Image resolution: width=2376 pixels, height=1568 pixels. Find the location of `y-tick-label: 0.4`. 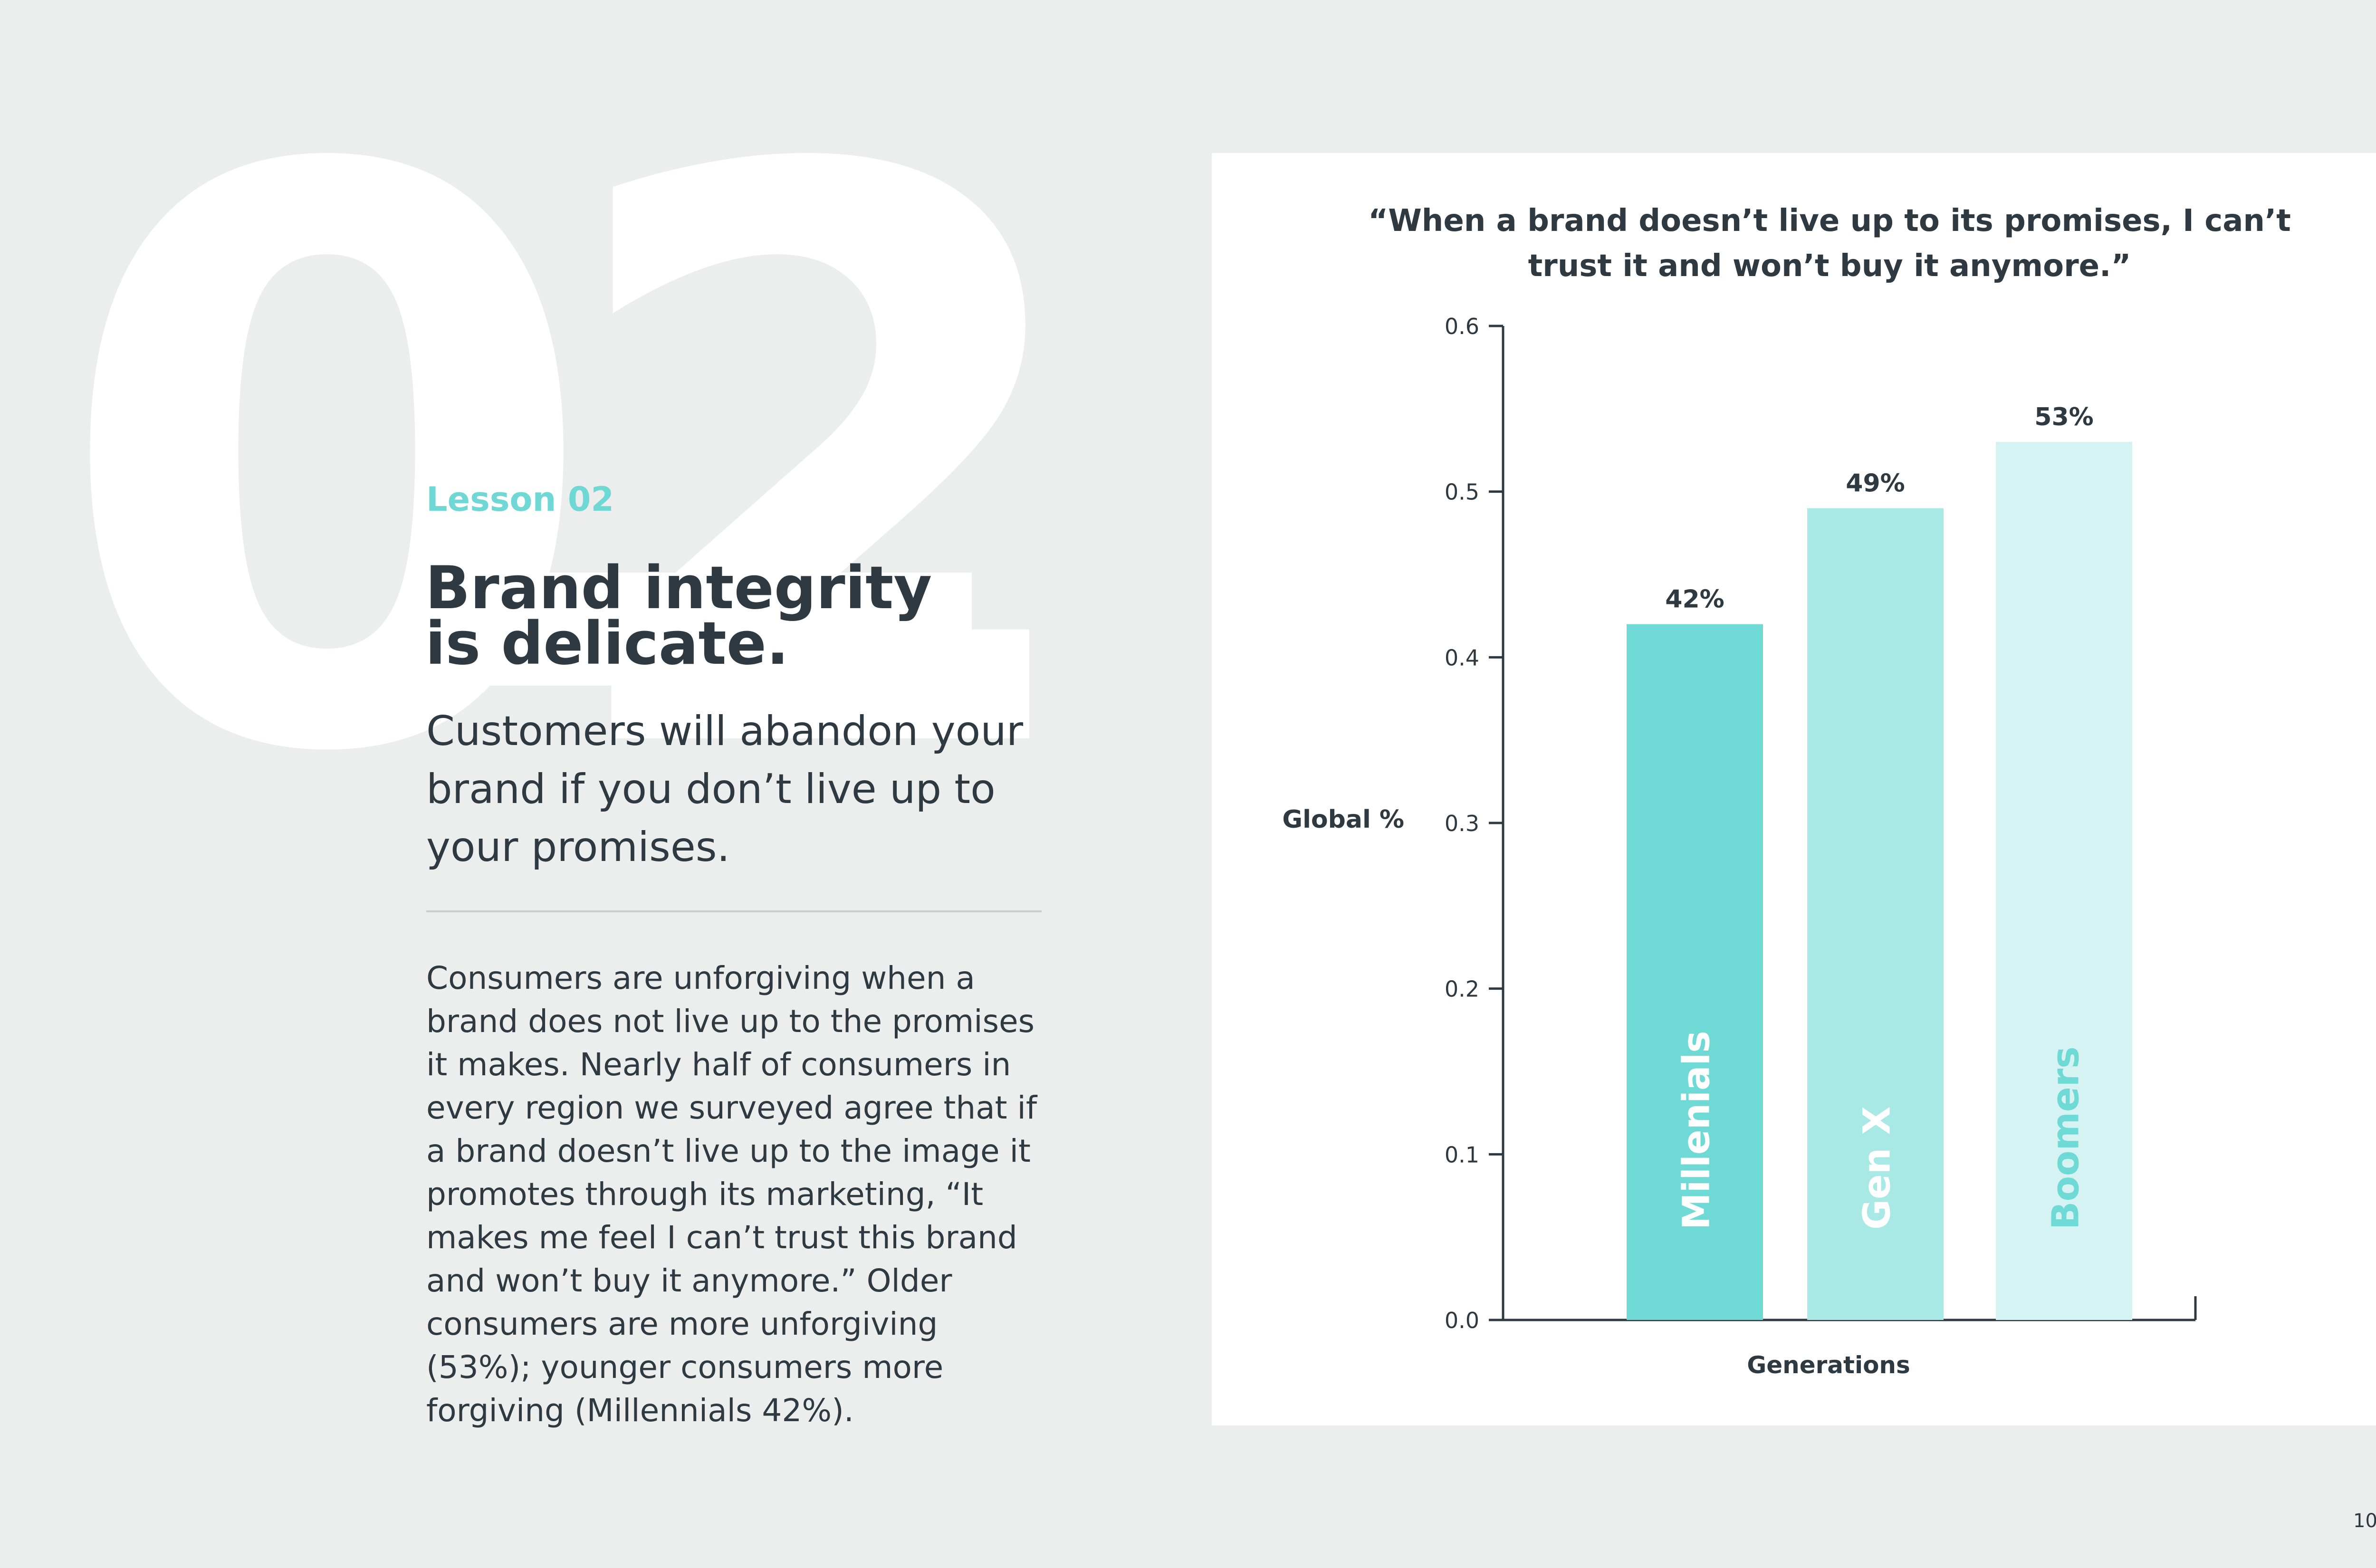

y-tick-label: 0.4 is located at coordinates (1462, 658).